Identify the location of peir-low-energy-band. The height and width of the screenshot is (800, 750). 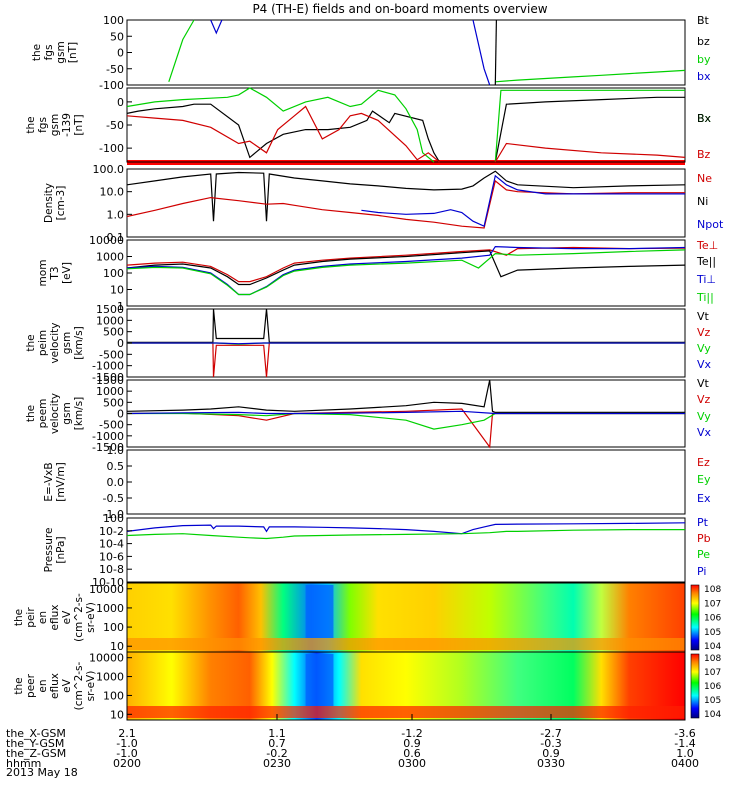
(406, 644).